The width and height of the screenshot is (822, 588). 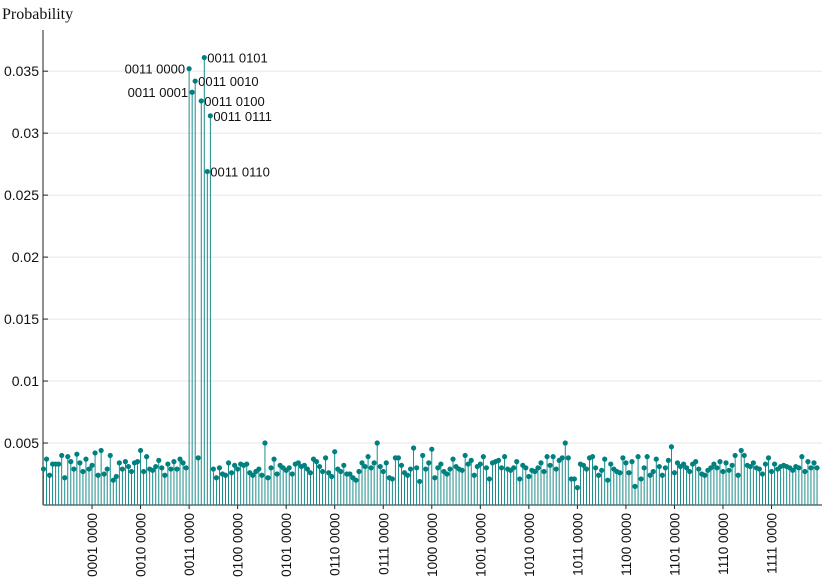 I want to click on y-tick-label: 0.03, so click(x=25, y=133).